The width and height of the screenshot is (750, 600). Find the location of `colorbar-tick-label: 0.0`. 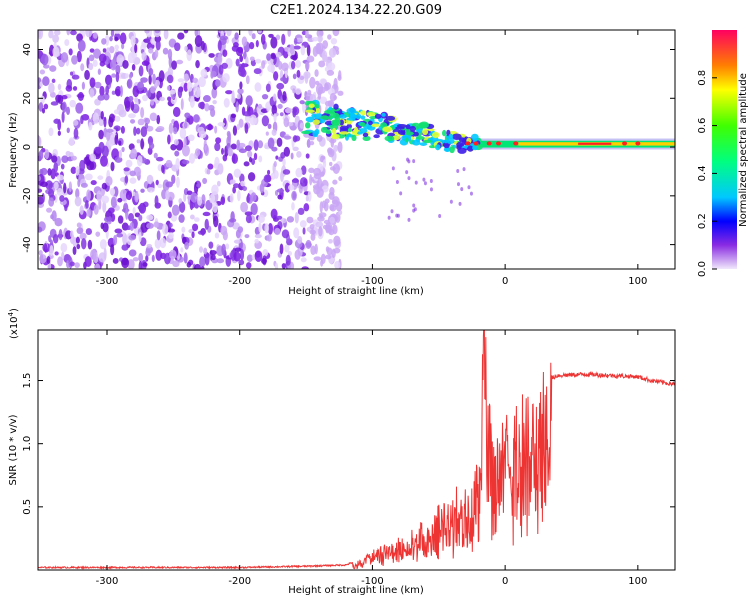

colorbar-tick-label: 0.0 is located at coordinates (702, 269).